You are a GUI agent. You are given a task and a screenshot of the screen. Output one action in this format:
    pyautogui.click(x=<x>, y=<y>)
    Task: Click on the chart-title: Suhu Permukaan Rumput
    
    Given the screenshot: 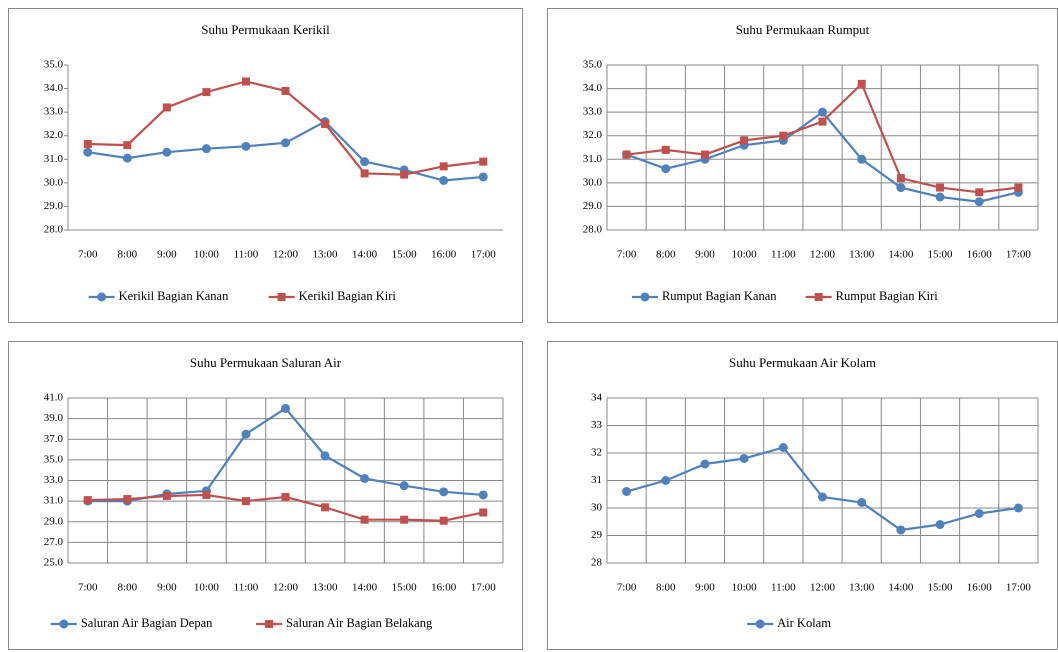 What is the action you would take?
    pyautogui.click(x=803, y=29)
    